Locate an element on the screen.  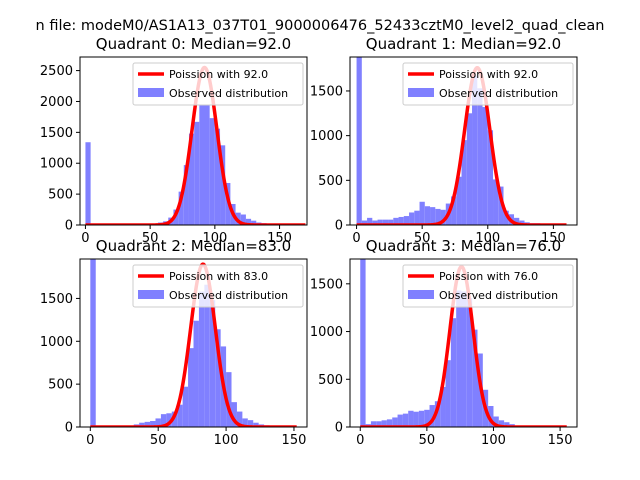
quadrant-1-legend is located at coordinates (488, 84).